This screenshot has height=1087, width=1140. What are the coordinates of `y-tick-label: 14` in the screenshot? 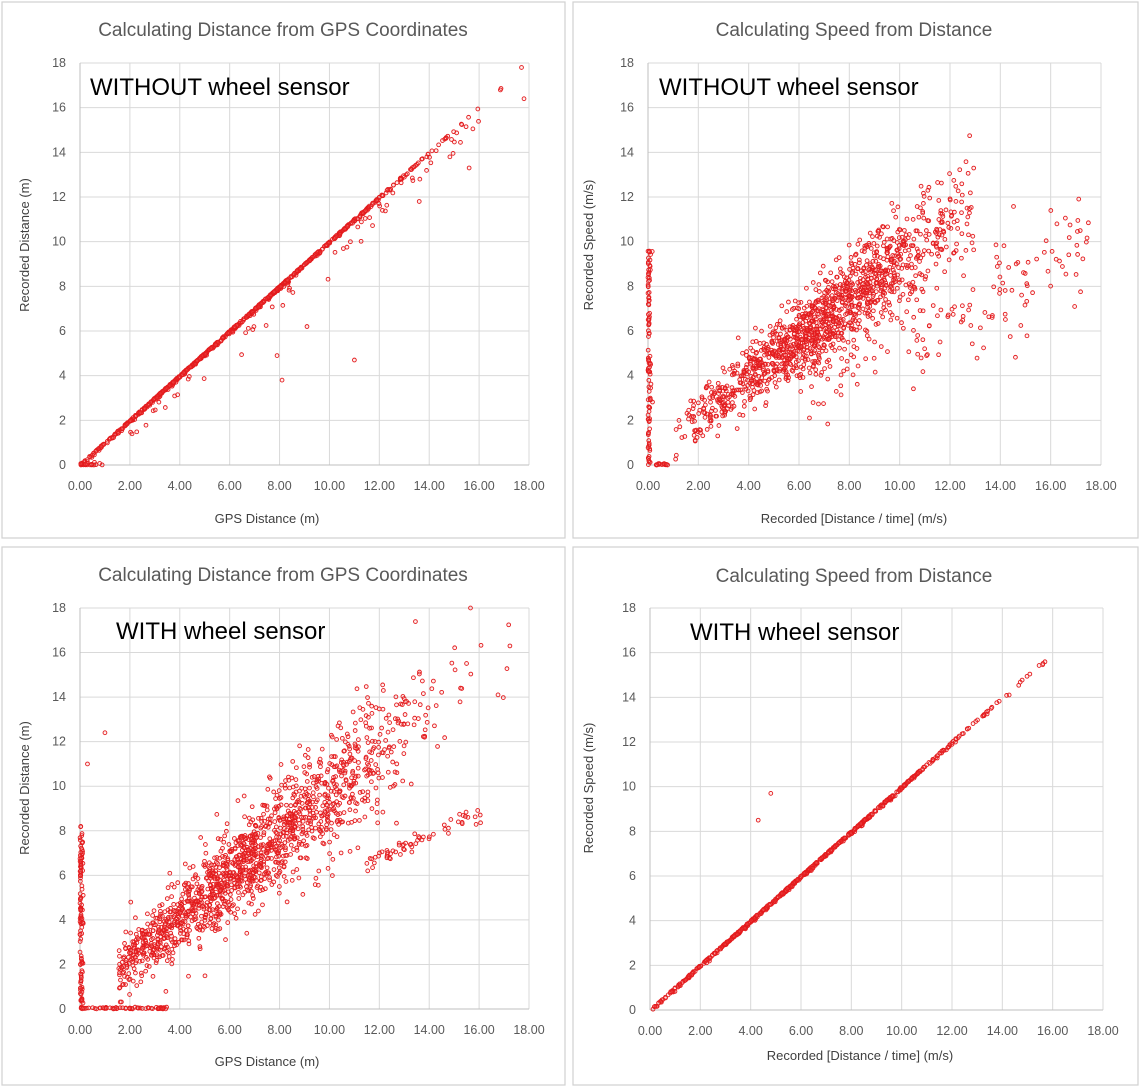 It's located at (59, 152).